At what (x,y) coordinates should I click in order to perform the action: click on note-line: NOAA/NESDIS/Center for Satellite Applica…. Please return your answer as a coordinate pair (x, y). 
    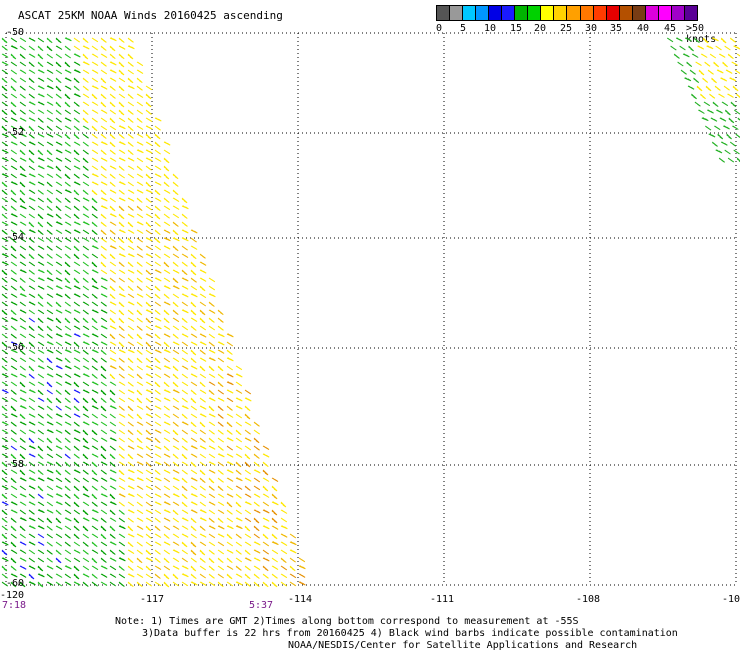
    Looking at the image, I should click on (463, 645).